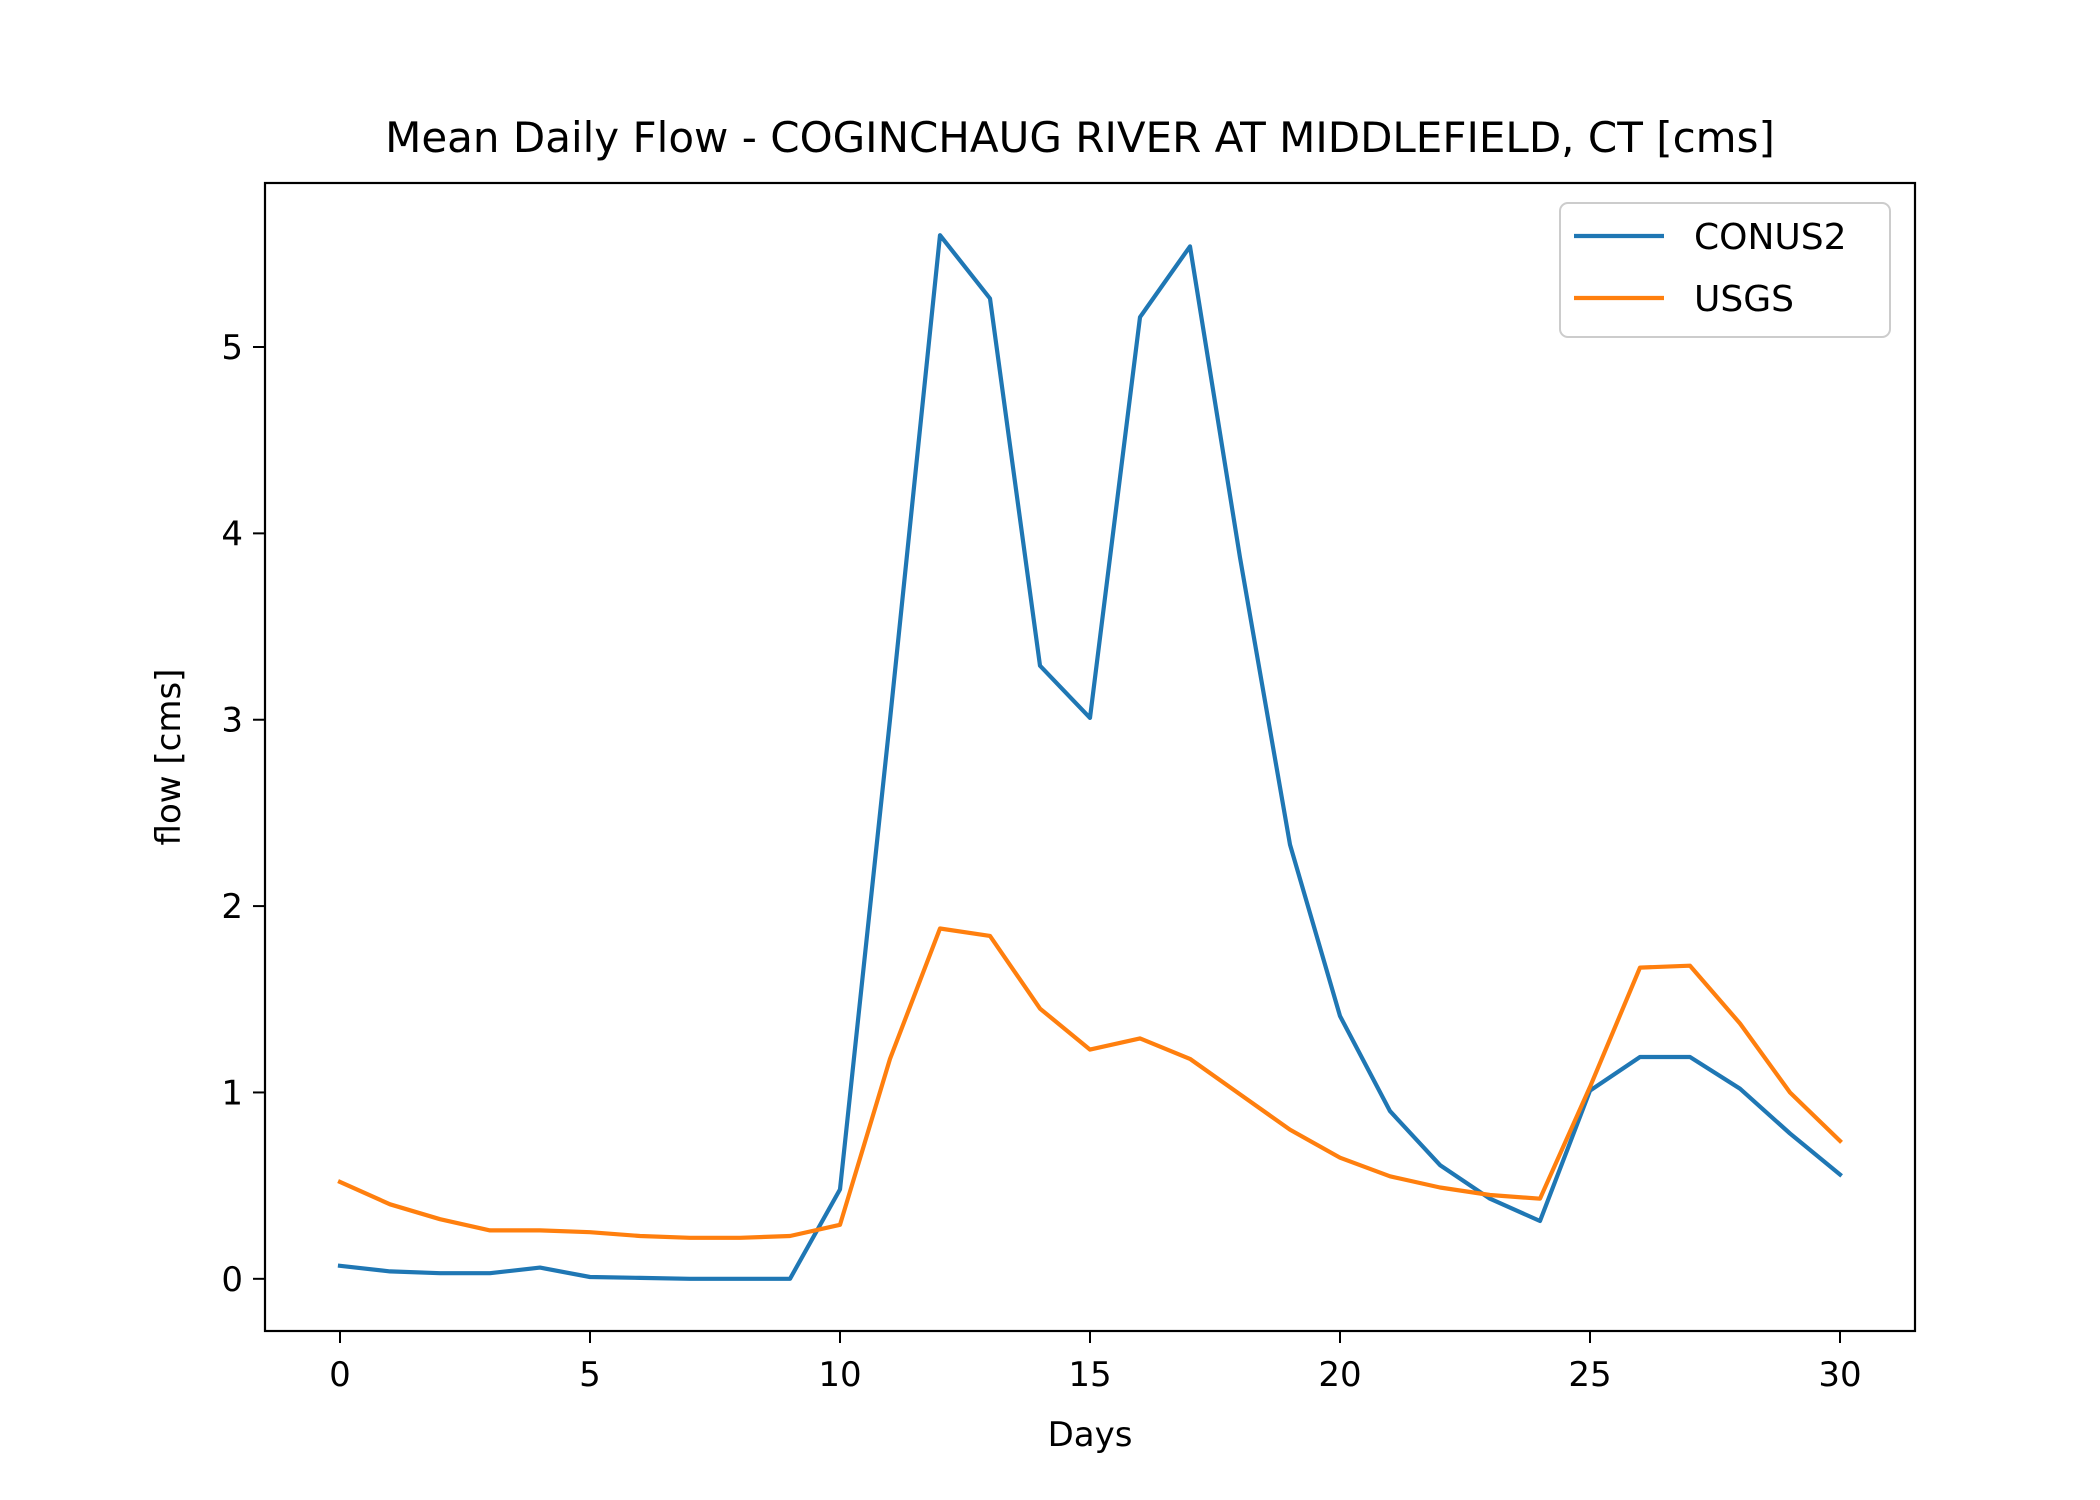 The height and width of the screenshot is (1500, 2100). What do you see at coordinates (232, 1280) in the screenshot?
I see `y-tick-label: 0` at bounding box center [232, 1280].